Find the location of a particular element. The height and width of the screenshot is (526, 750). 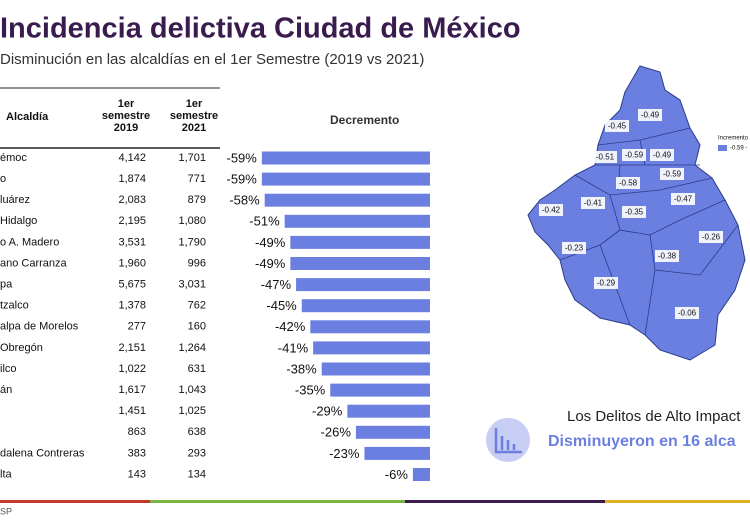

table-cell: 1,025 is located at coordinates (192, 411).